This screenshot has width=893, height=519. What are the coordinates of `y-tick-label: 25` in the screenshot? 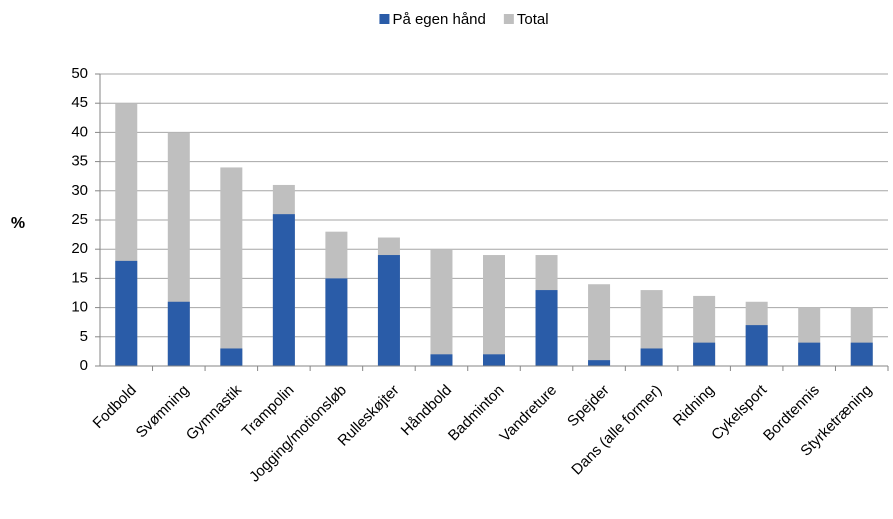 It's located at (79, 219).